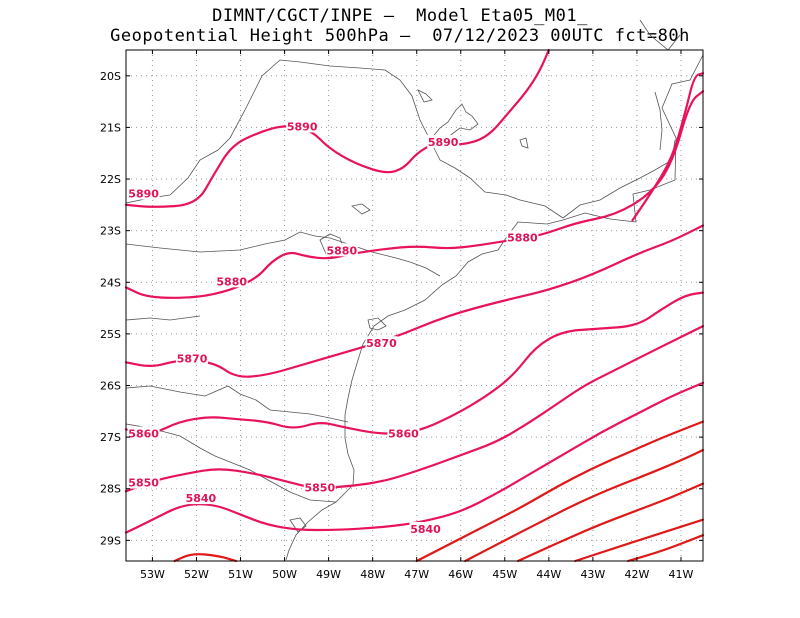 This screenshot has height=618, width=800. Describe the element at coordinates (284, 574) in the screenshot. I see `x-tick-label: 50W` at that location.